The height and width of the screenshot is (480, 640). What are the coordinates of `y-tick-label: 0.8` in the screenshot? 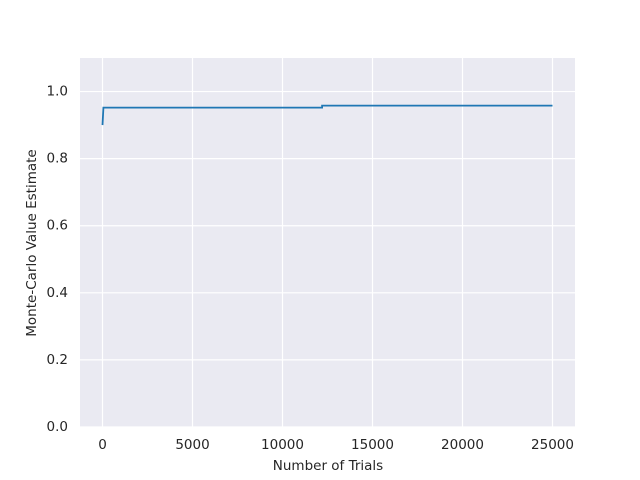 It's located at (57, 159).